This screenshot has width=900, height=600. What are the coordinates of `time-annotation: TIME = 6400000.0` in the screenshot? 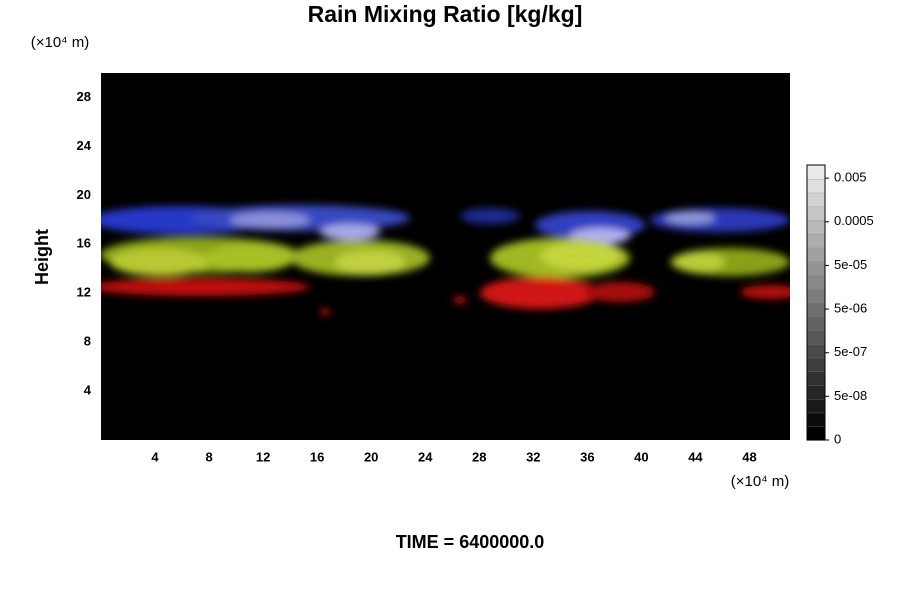 It's located at (470, 542).